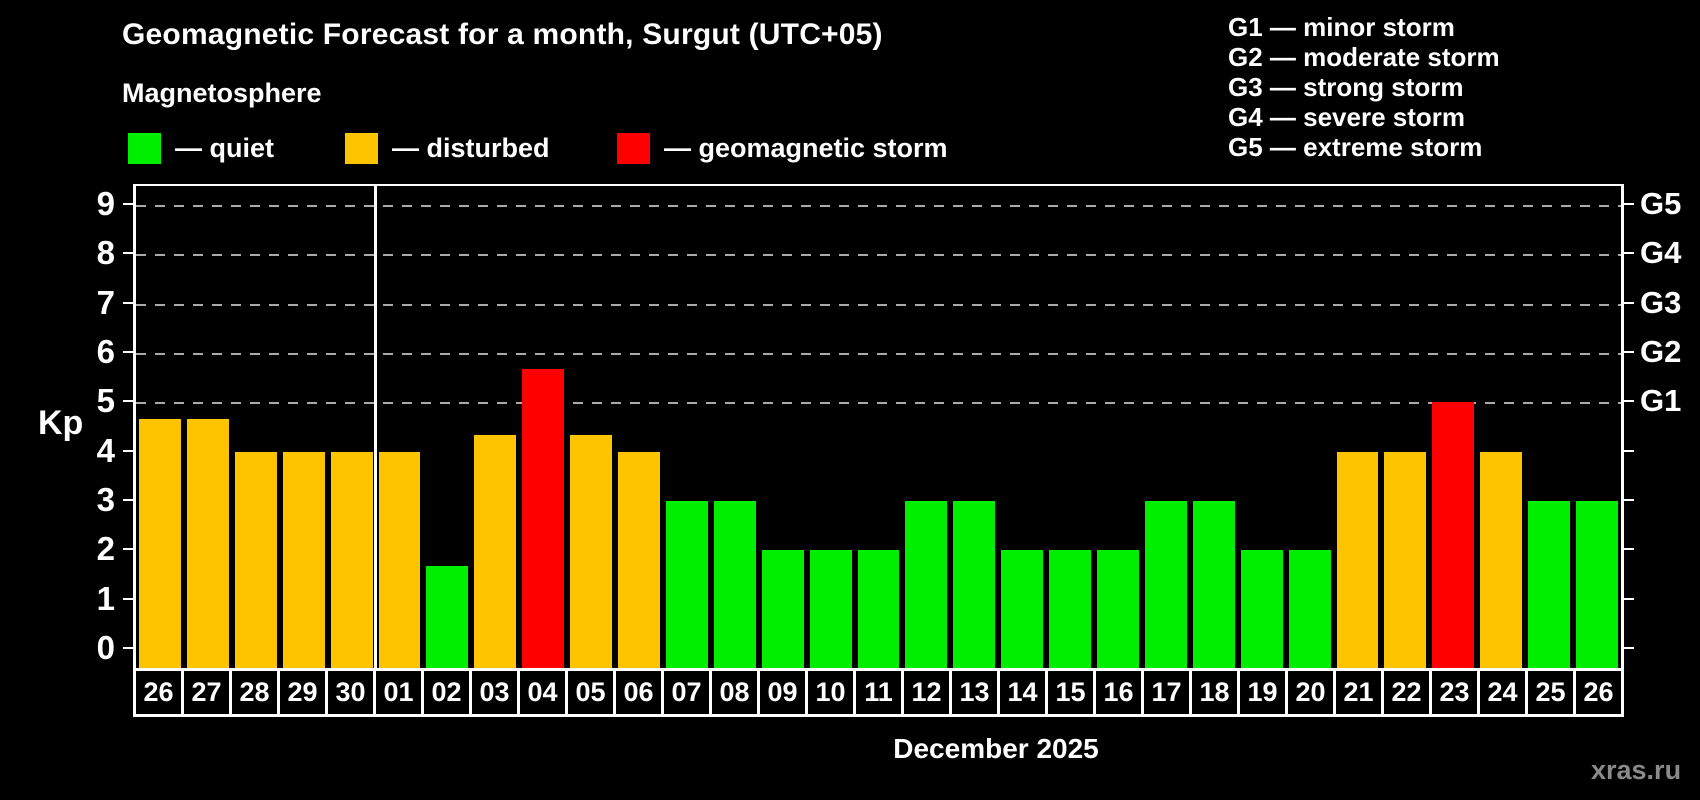 This screenshot has width=1700, height=800. I want to click on x-label-day-24-dec: 24, so click(1502, 692).